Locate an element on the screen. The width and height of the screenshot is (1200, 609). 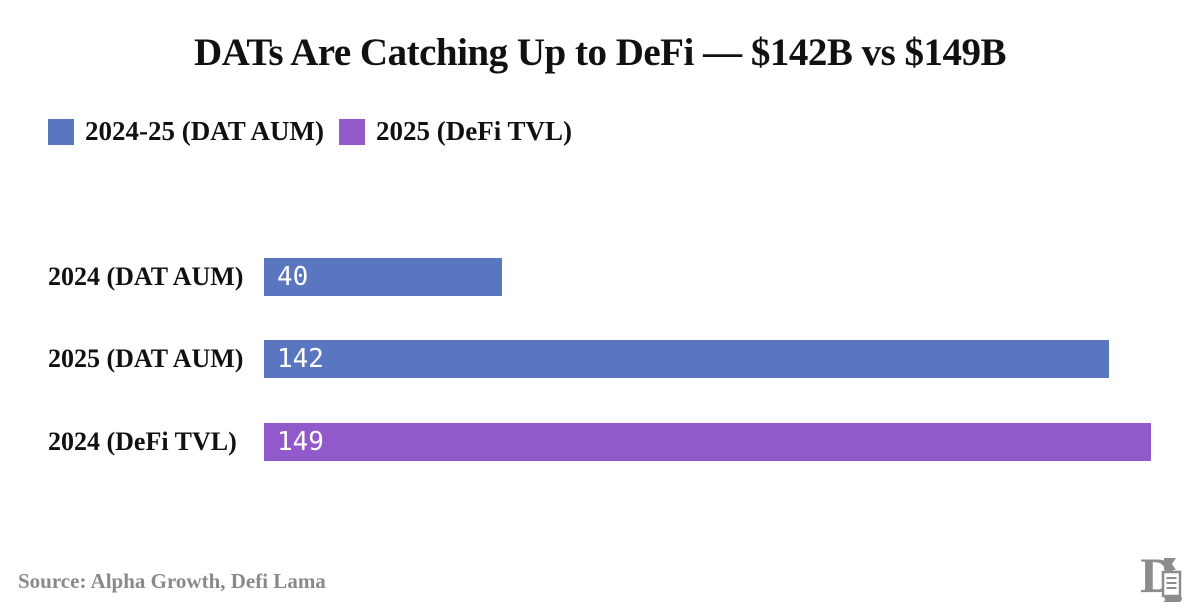
bar-value-2024-defi-tvl: 149 is located at coordinates (300, 442).